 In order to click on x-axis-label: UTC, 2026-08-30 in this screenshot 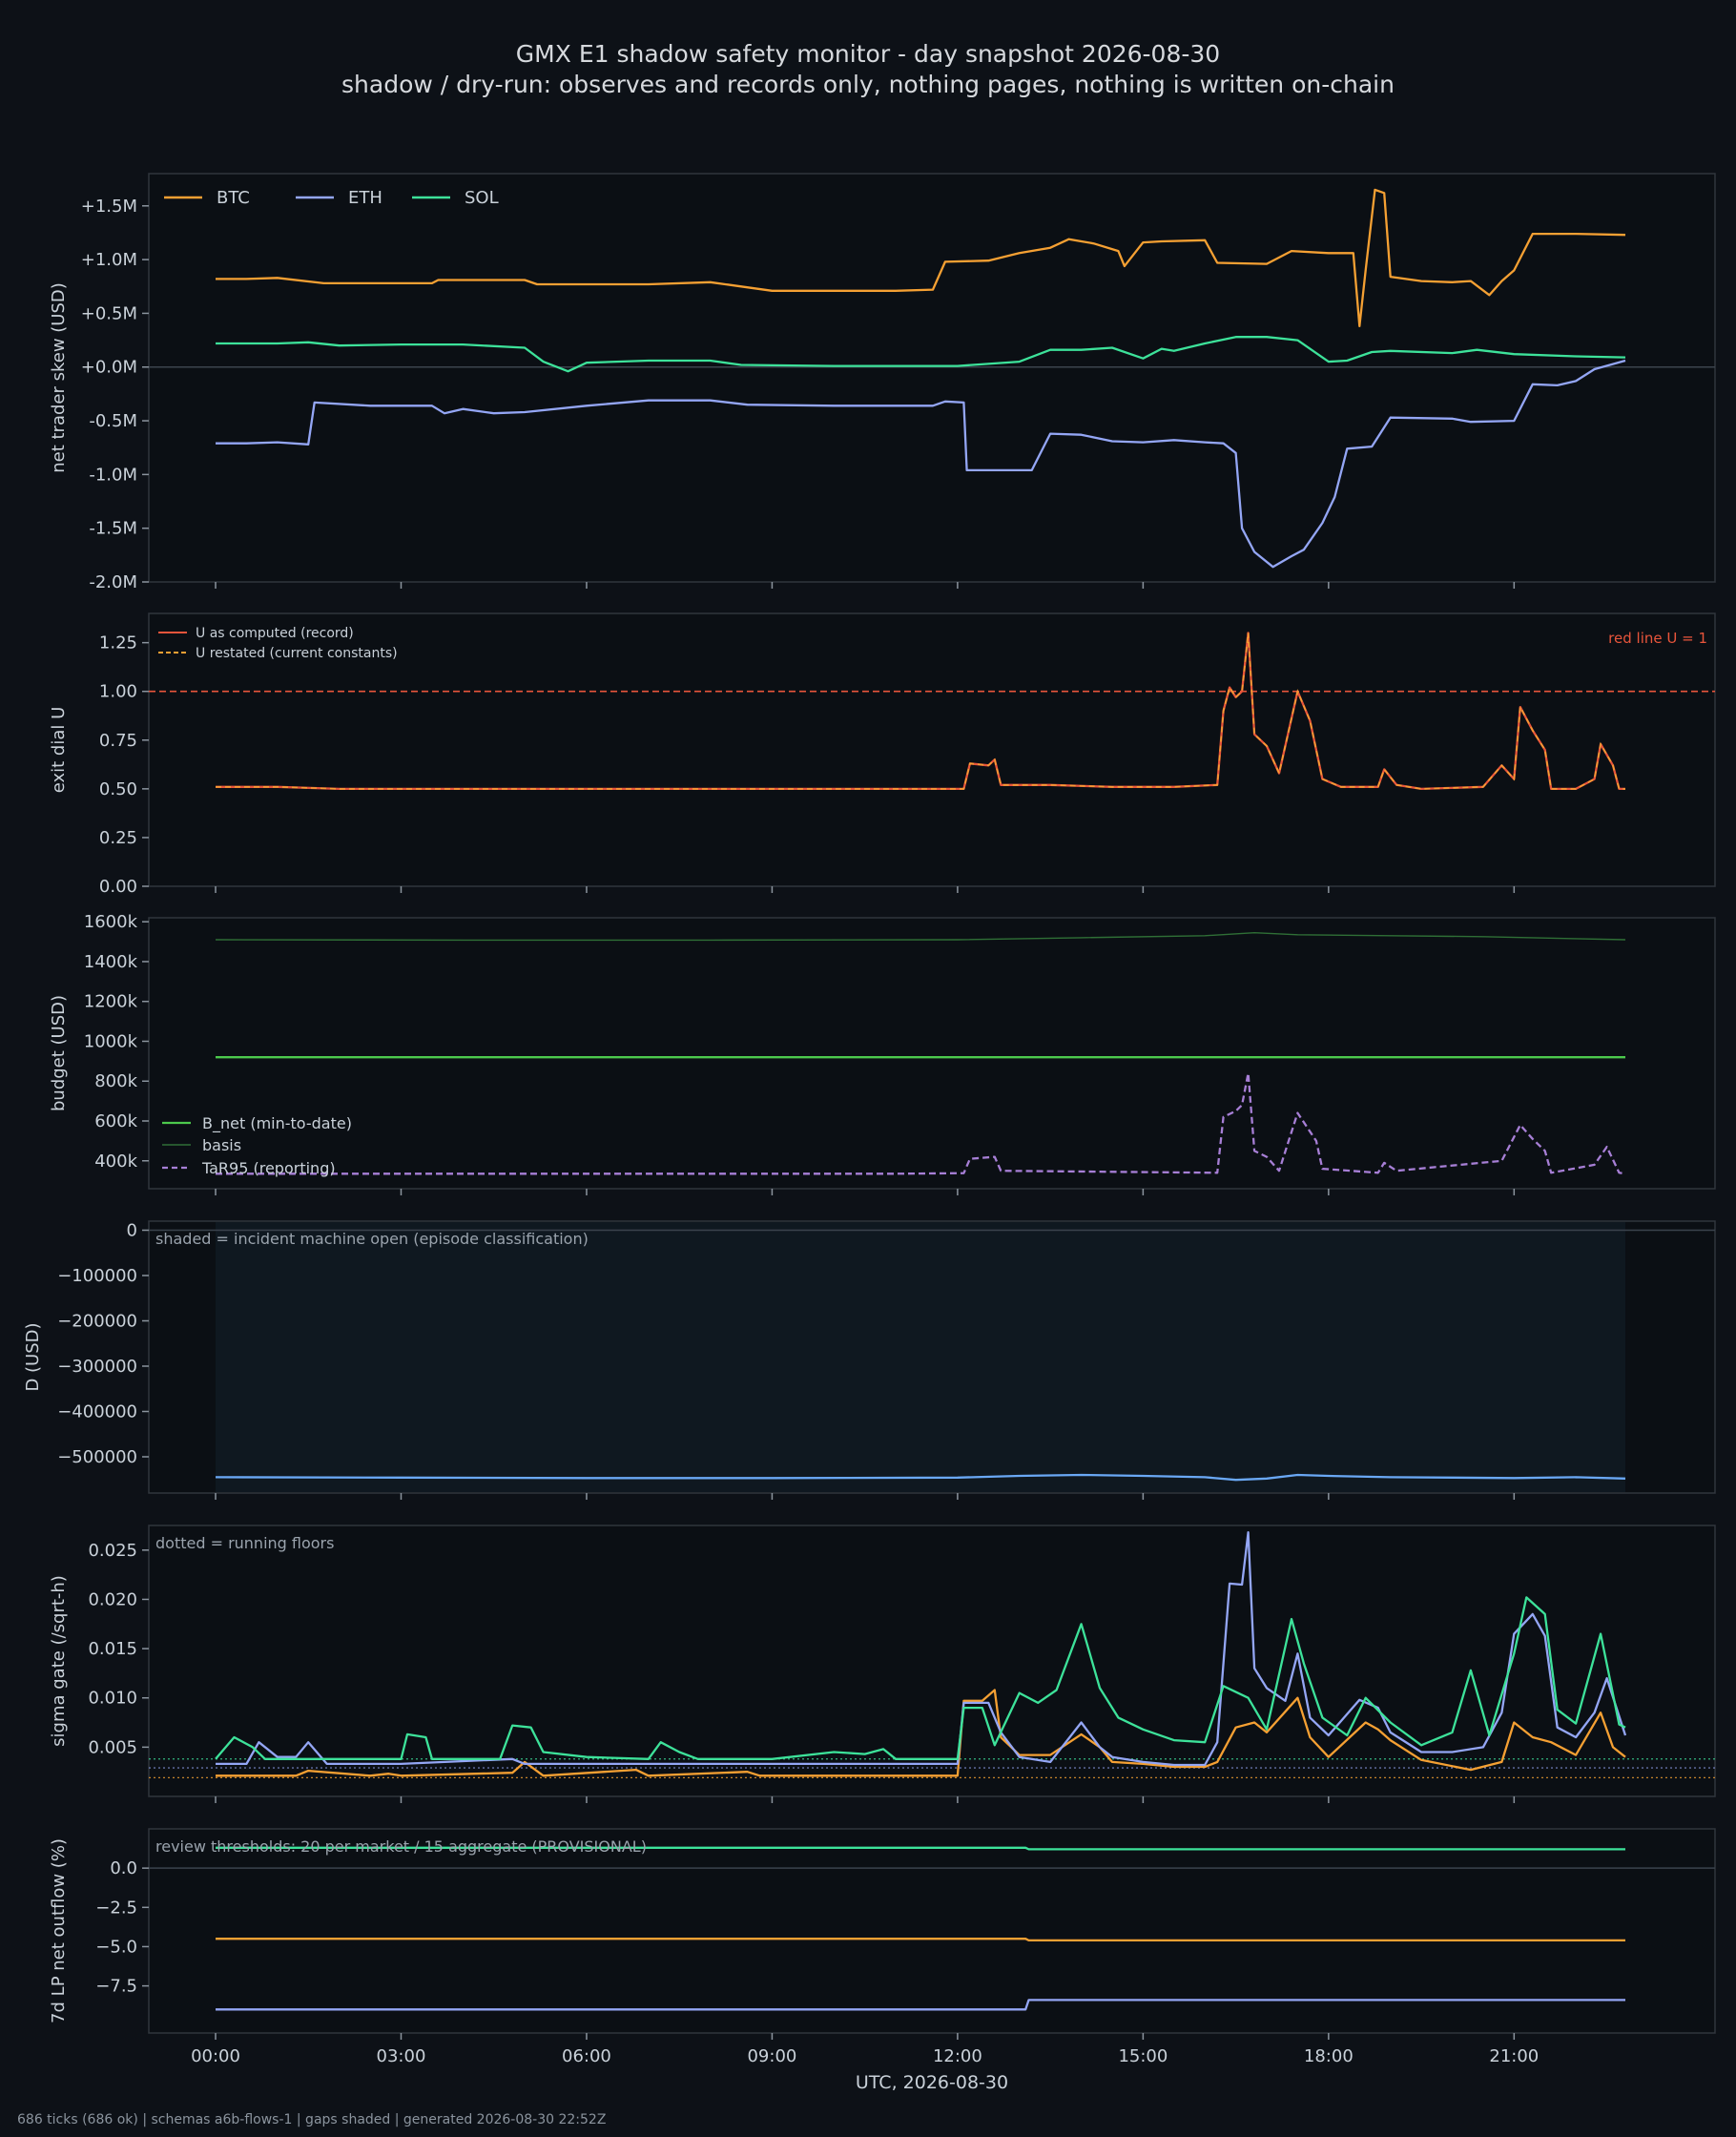, I will do `click(932, 2082)`.